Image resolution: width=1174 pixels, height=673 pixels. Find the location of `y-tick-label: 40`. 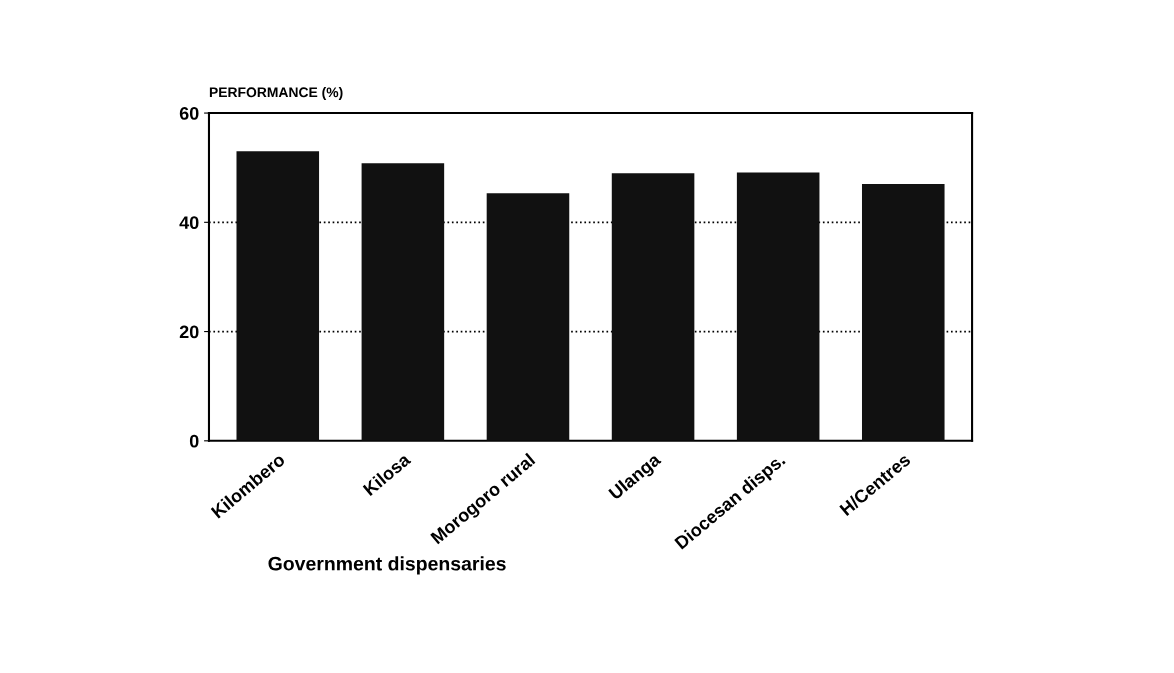

y-tick-label: 40 is located at coordinates (189, 223).